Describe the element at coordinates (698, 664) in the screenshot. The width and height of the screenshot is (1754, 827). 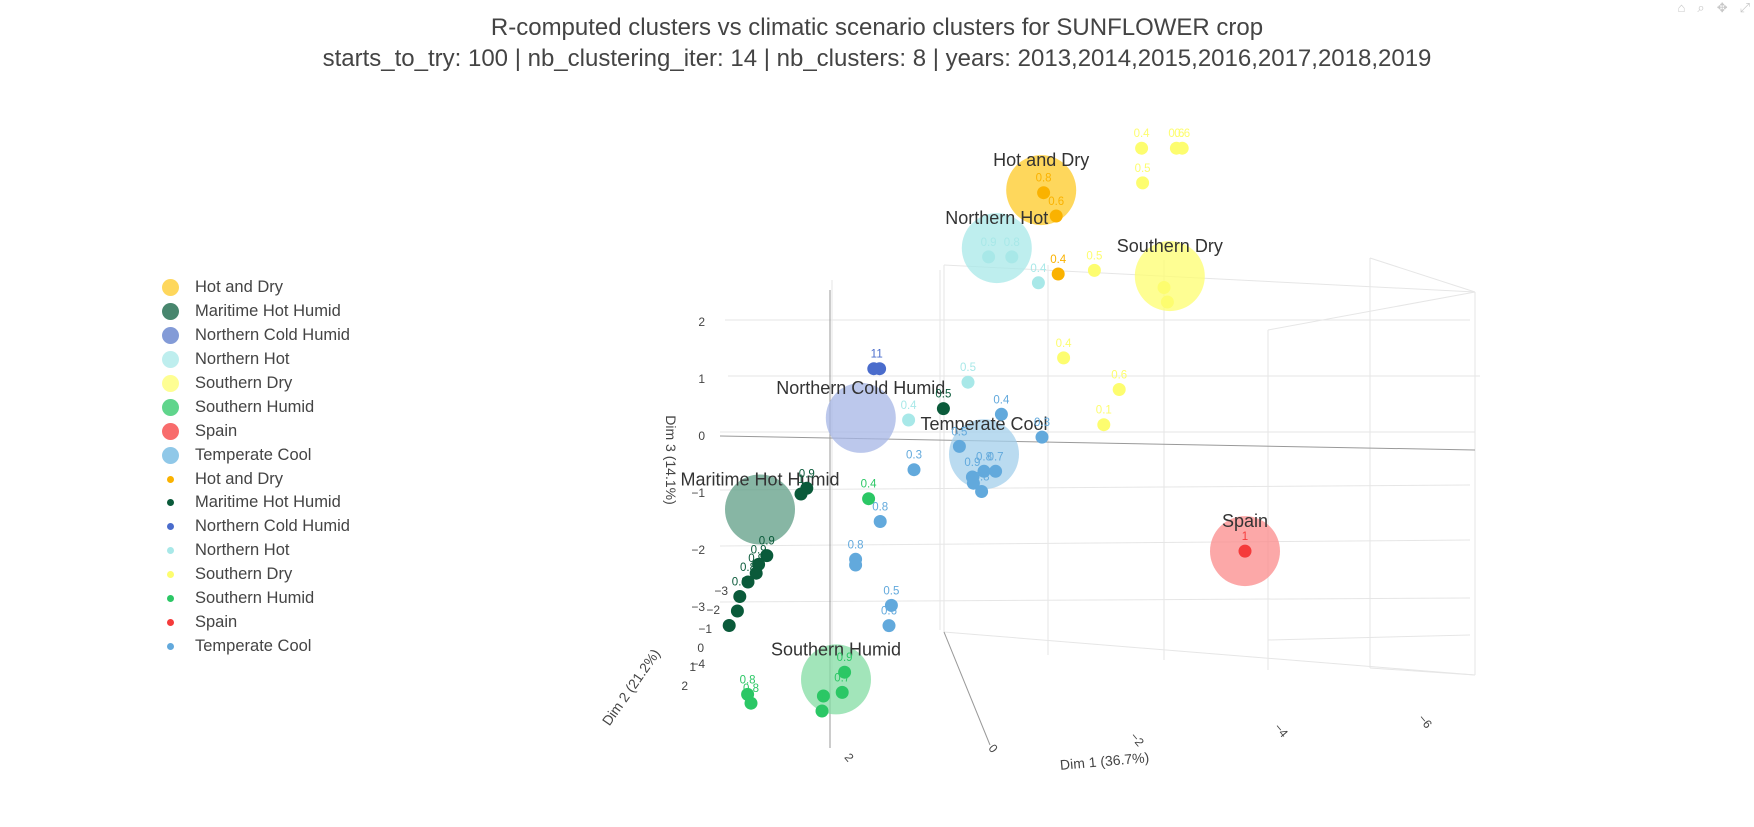
I see `z-tick-label: −4` at that location.